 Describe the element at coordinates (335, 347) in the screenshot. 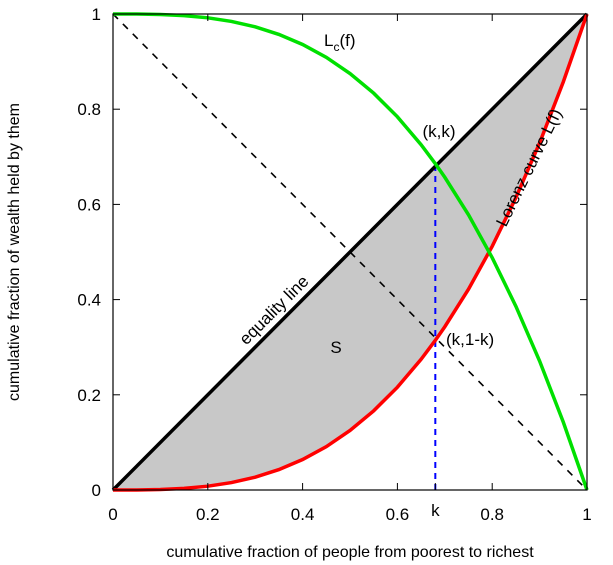

I see `area-s-label: S` at that location.